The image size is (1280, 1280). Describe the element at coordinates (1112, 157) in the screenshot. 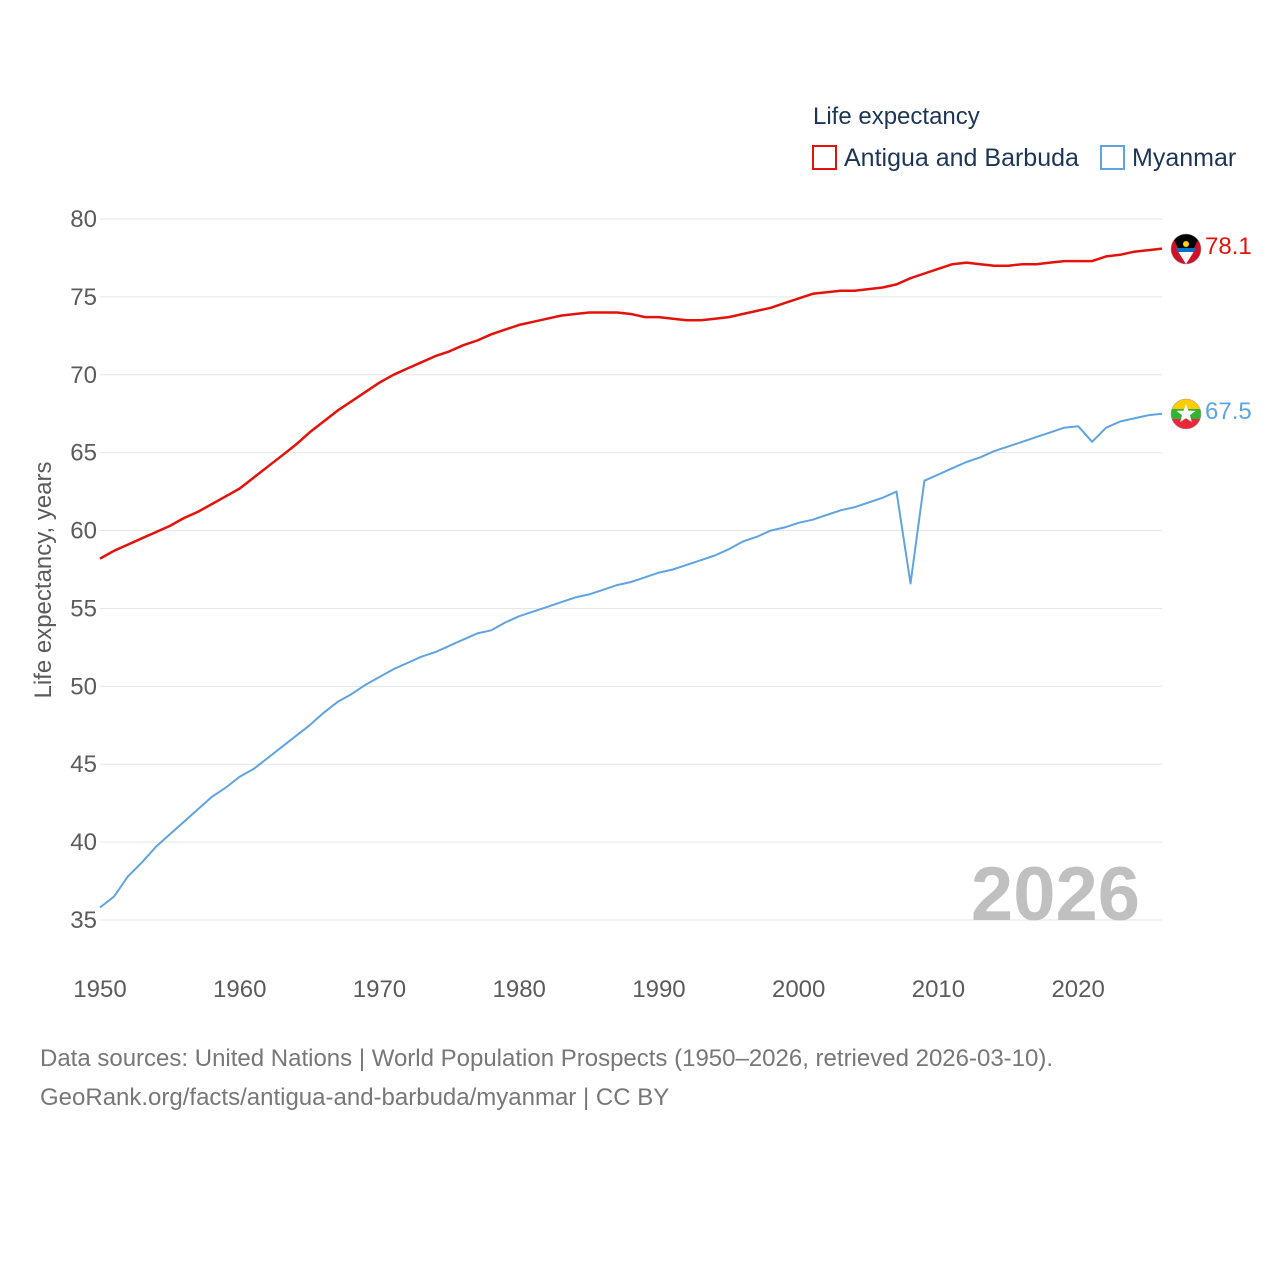

I see `legend-swatch-myanmar` at that location.